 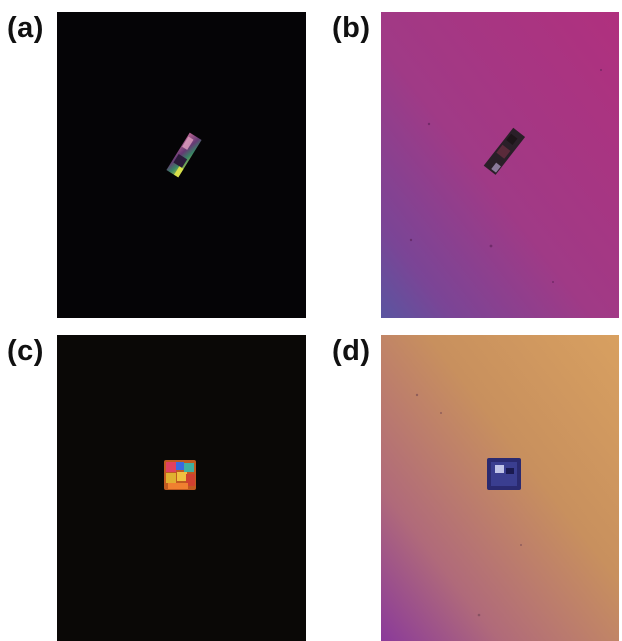 I want to click on crystal-b, so click(x=504, y=151).